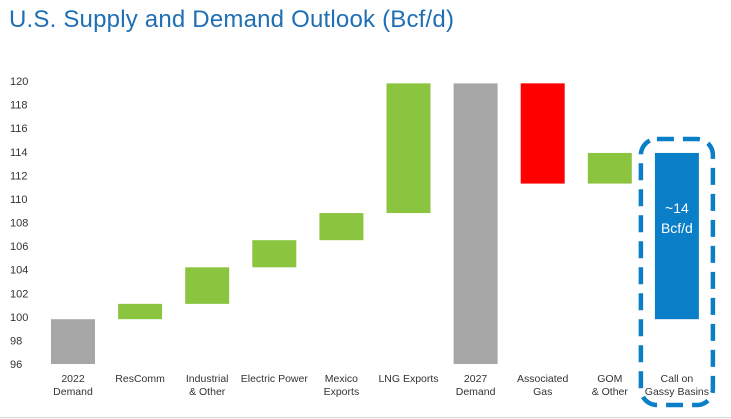 The width and height of the screenshot is (731, 419). I want to click on category-label-gom-other: GOM & Other, so click(610, 385).